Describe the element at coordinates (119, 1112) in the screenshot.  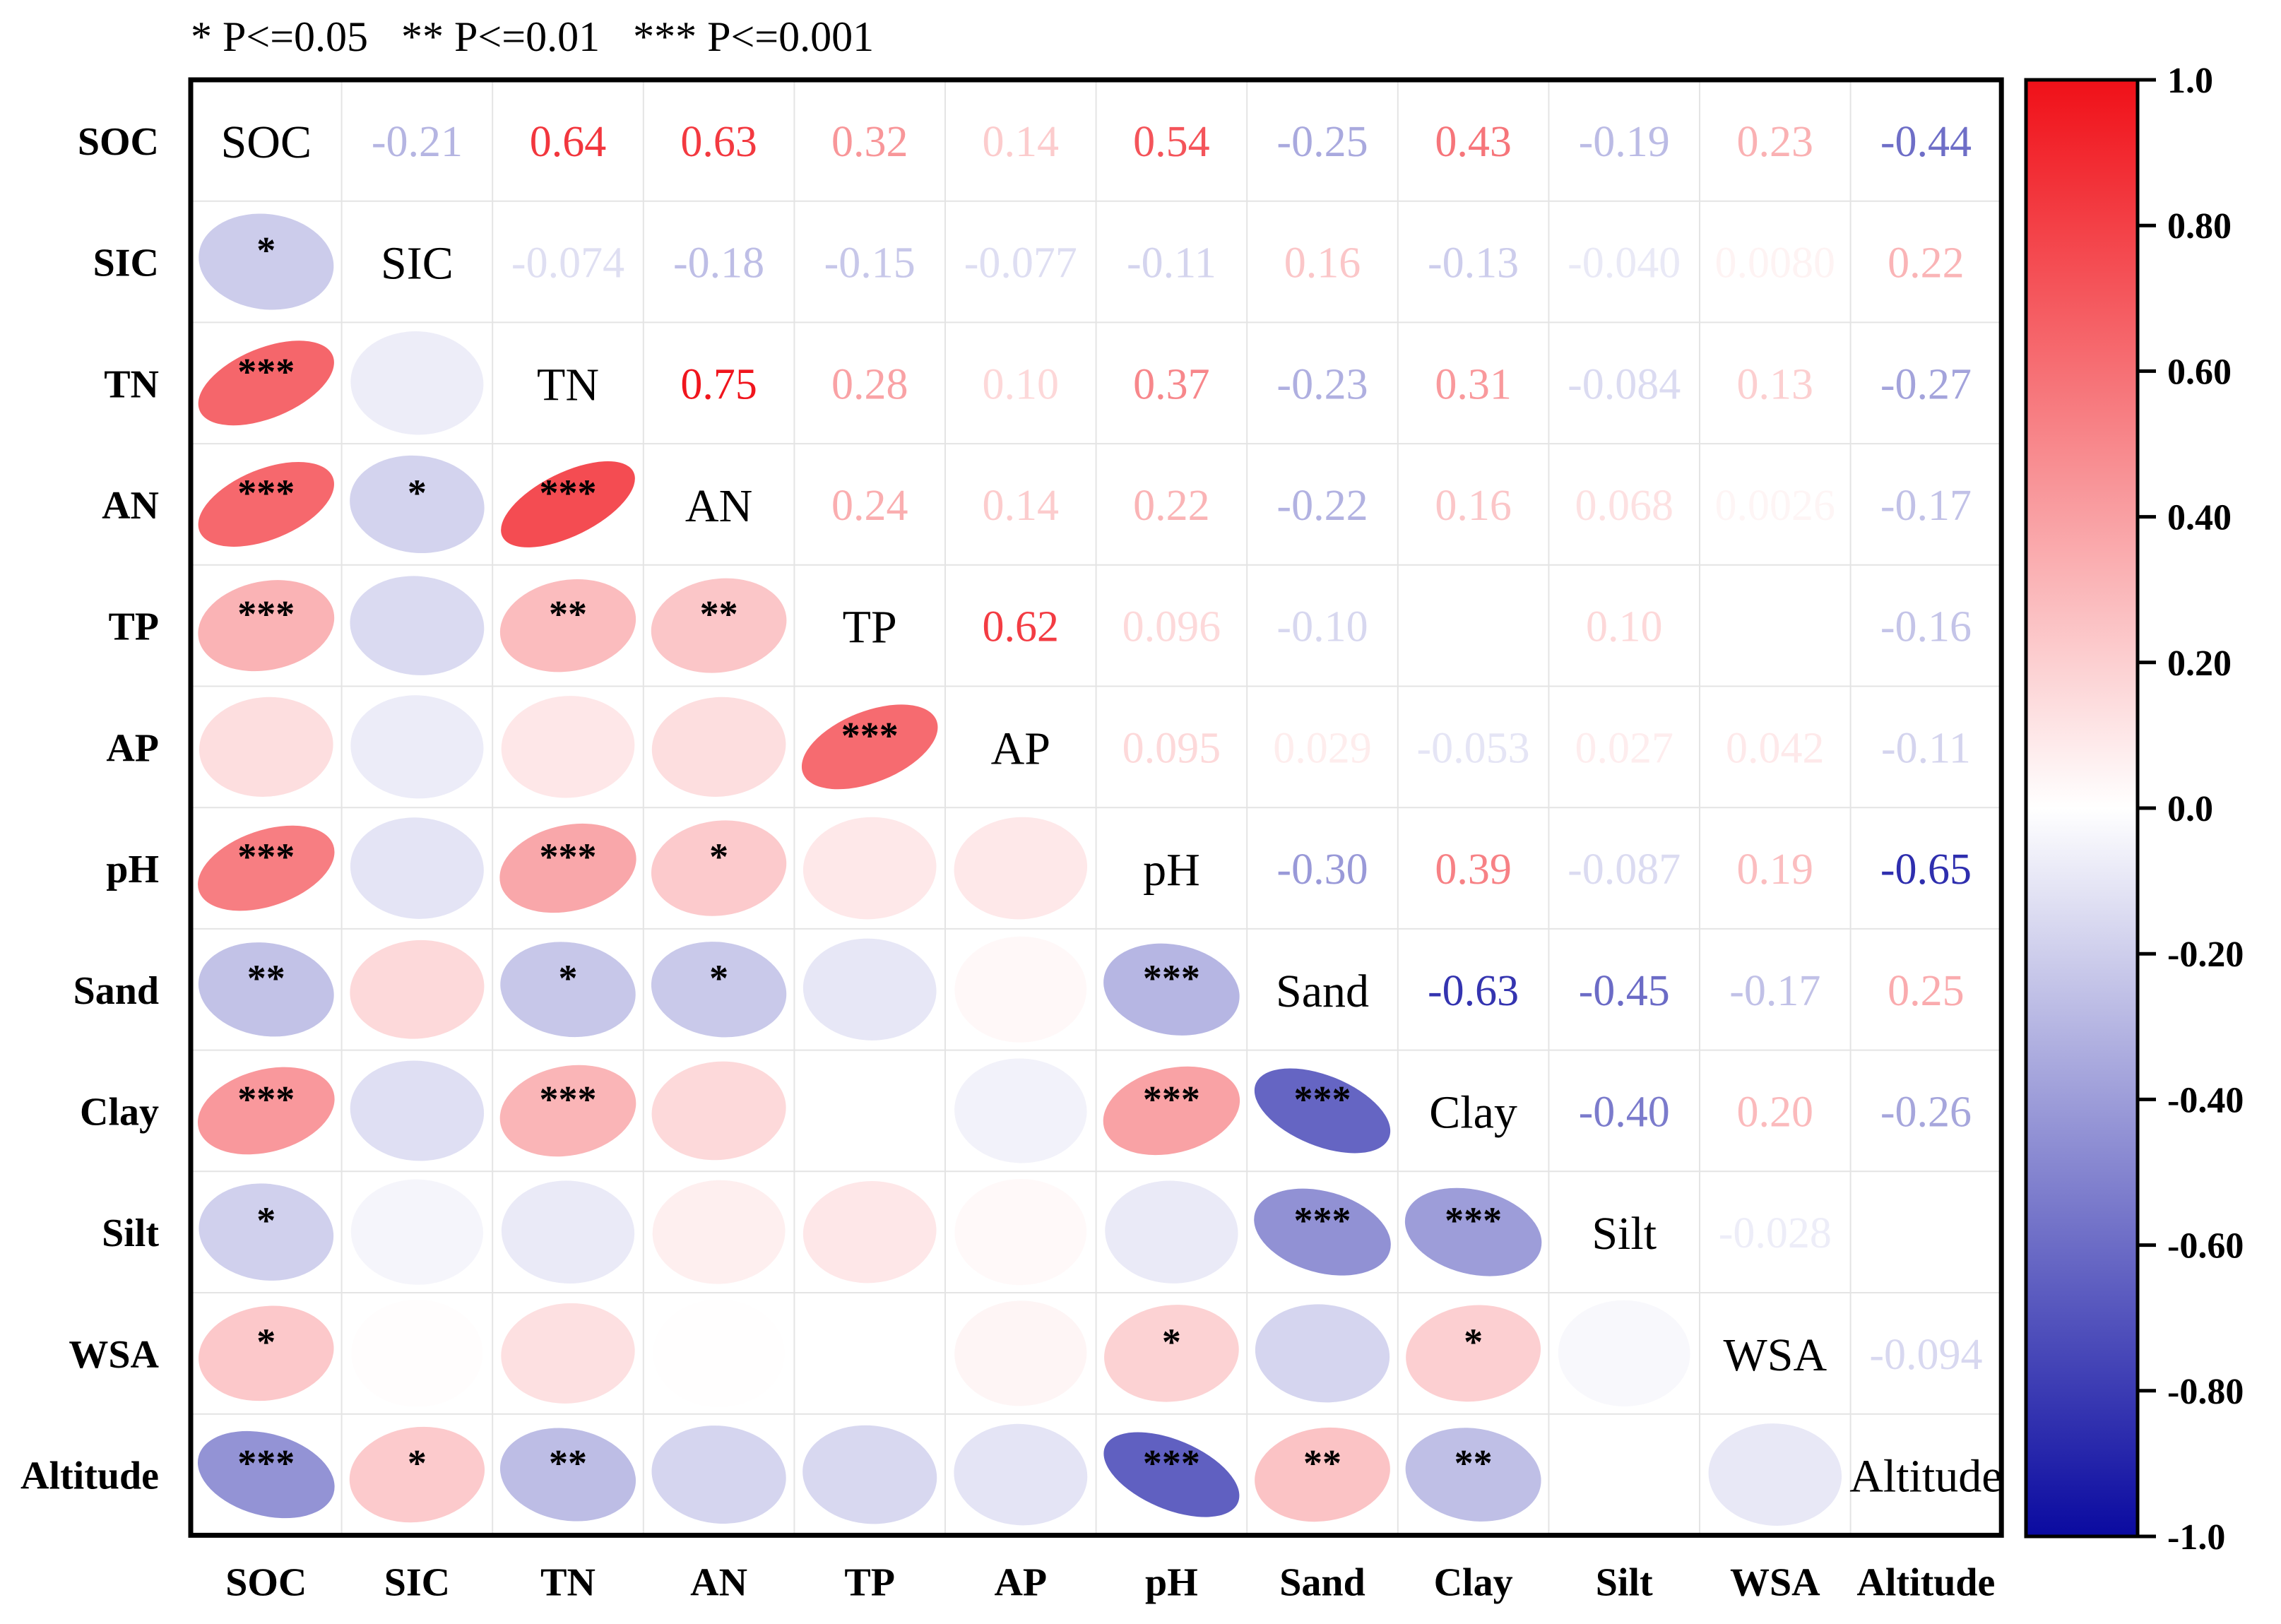
I see `row-label-clay: Clay` at that location.